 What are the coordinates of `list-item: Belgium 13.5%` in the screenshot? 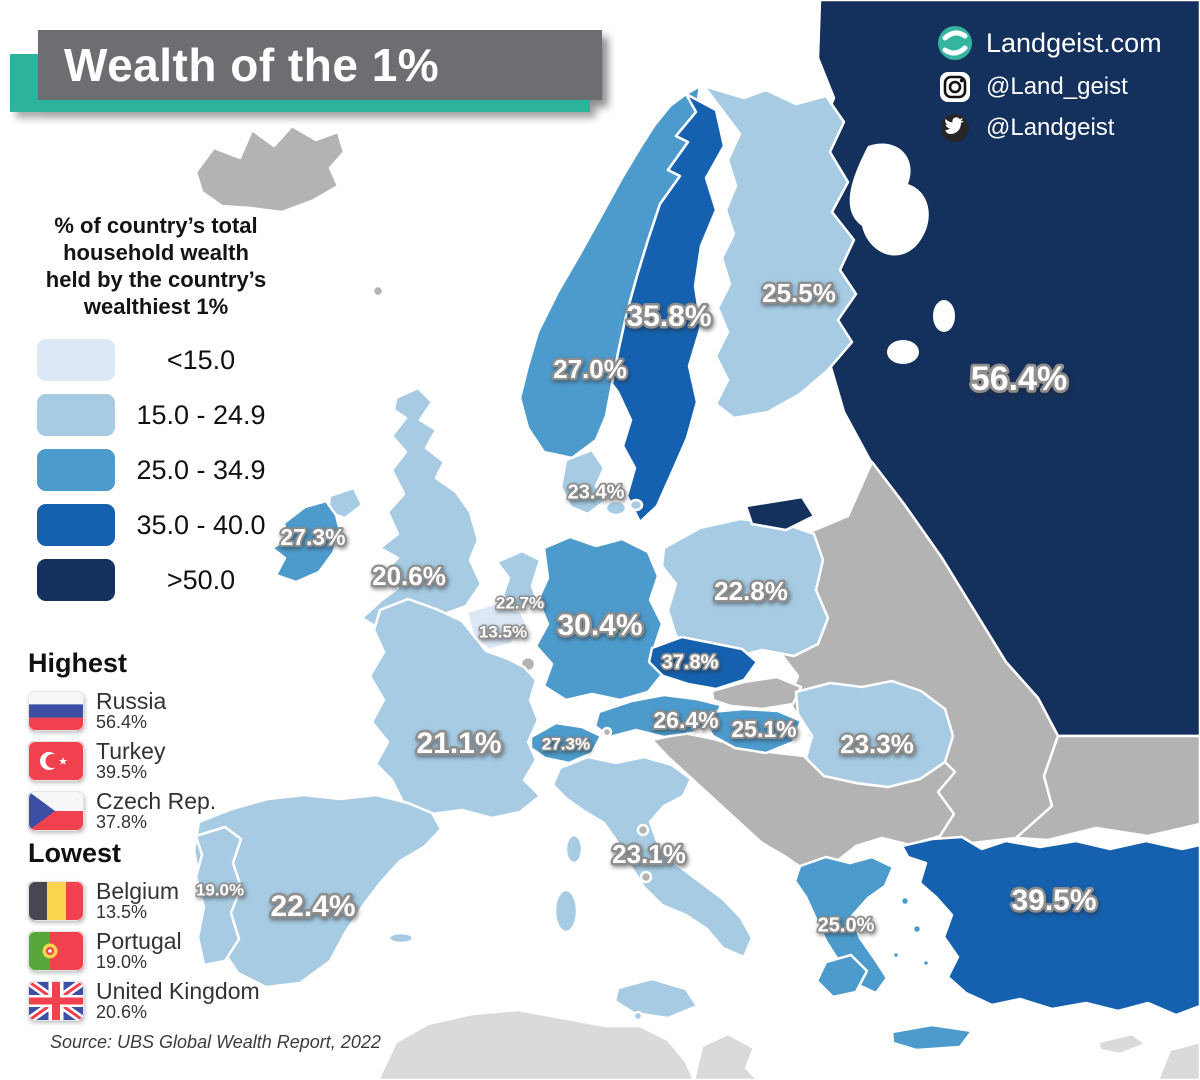 It's located at (144, 900).